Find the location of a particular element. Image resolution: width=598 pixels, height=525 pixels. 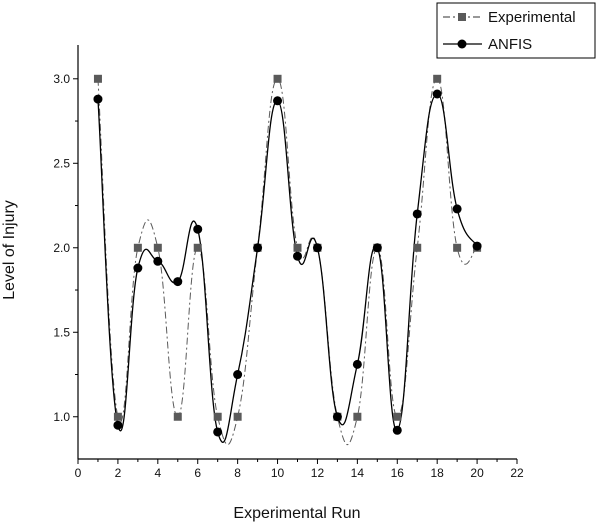

legend-box is located at coordinates (516, 30).